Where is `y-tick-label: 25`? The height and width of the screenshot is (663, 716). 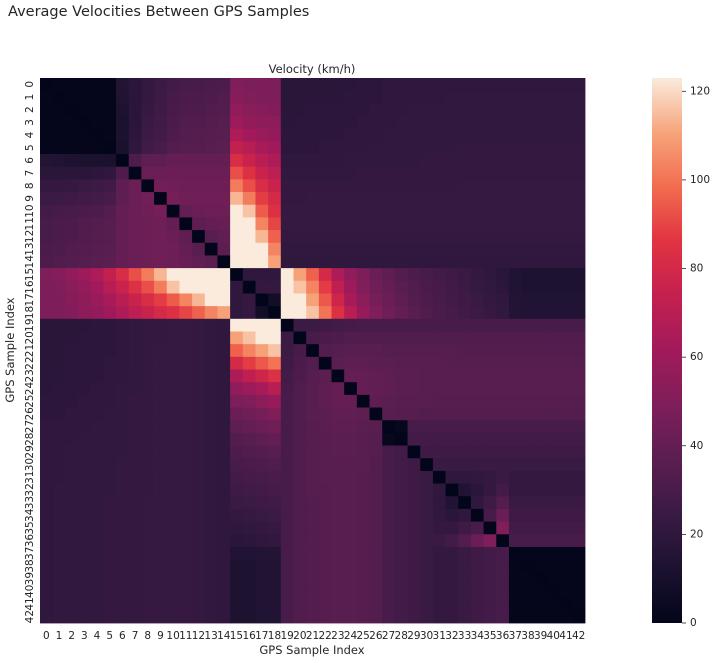 y-tick-label: 25 is located at coordinates (30, 401).